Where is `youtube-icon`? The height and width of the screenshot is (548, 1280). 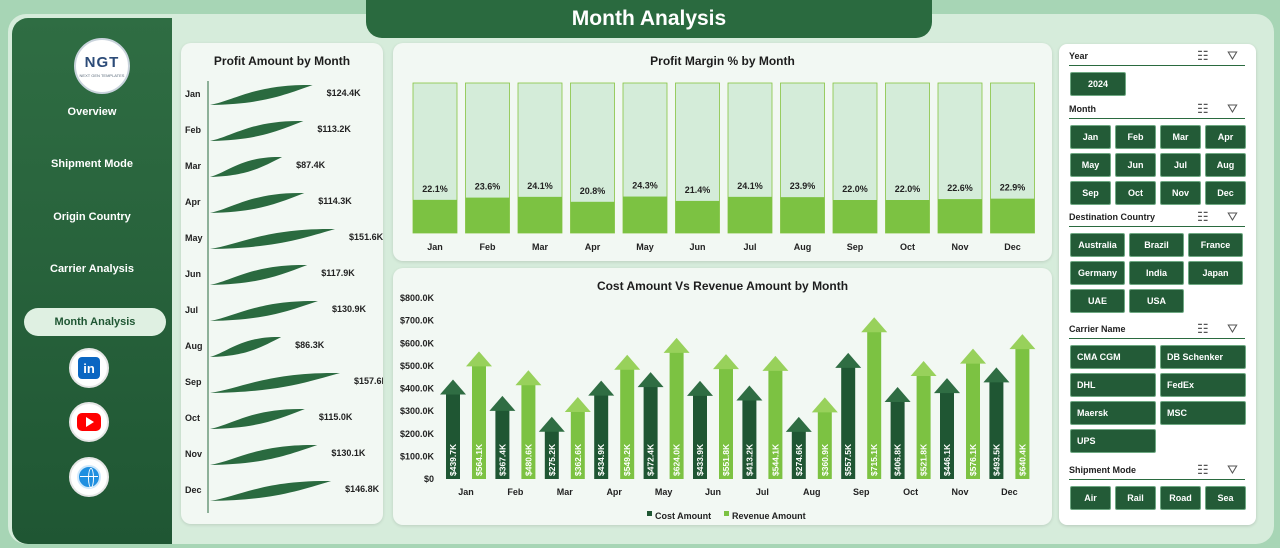
youtube-icon is located at coordinates (89, 422).